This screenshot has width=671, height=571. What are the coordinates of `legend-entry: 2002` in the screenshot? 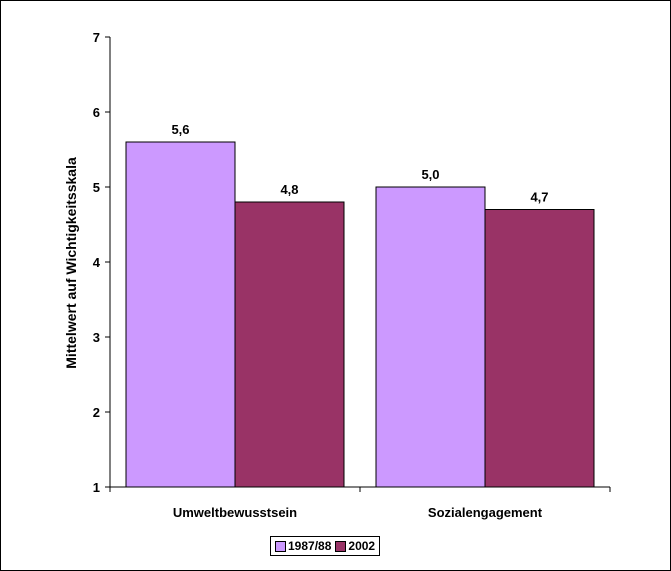 It's located at (355, 546).